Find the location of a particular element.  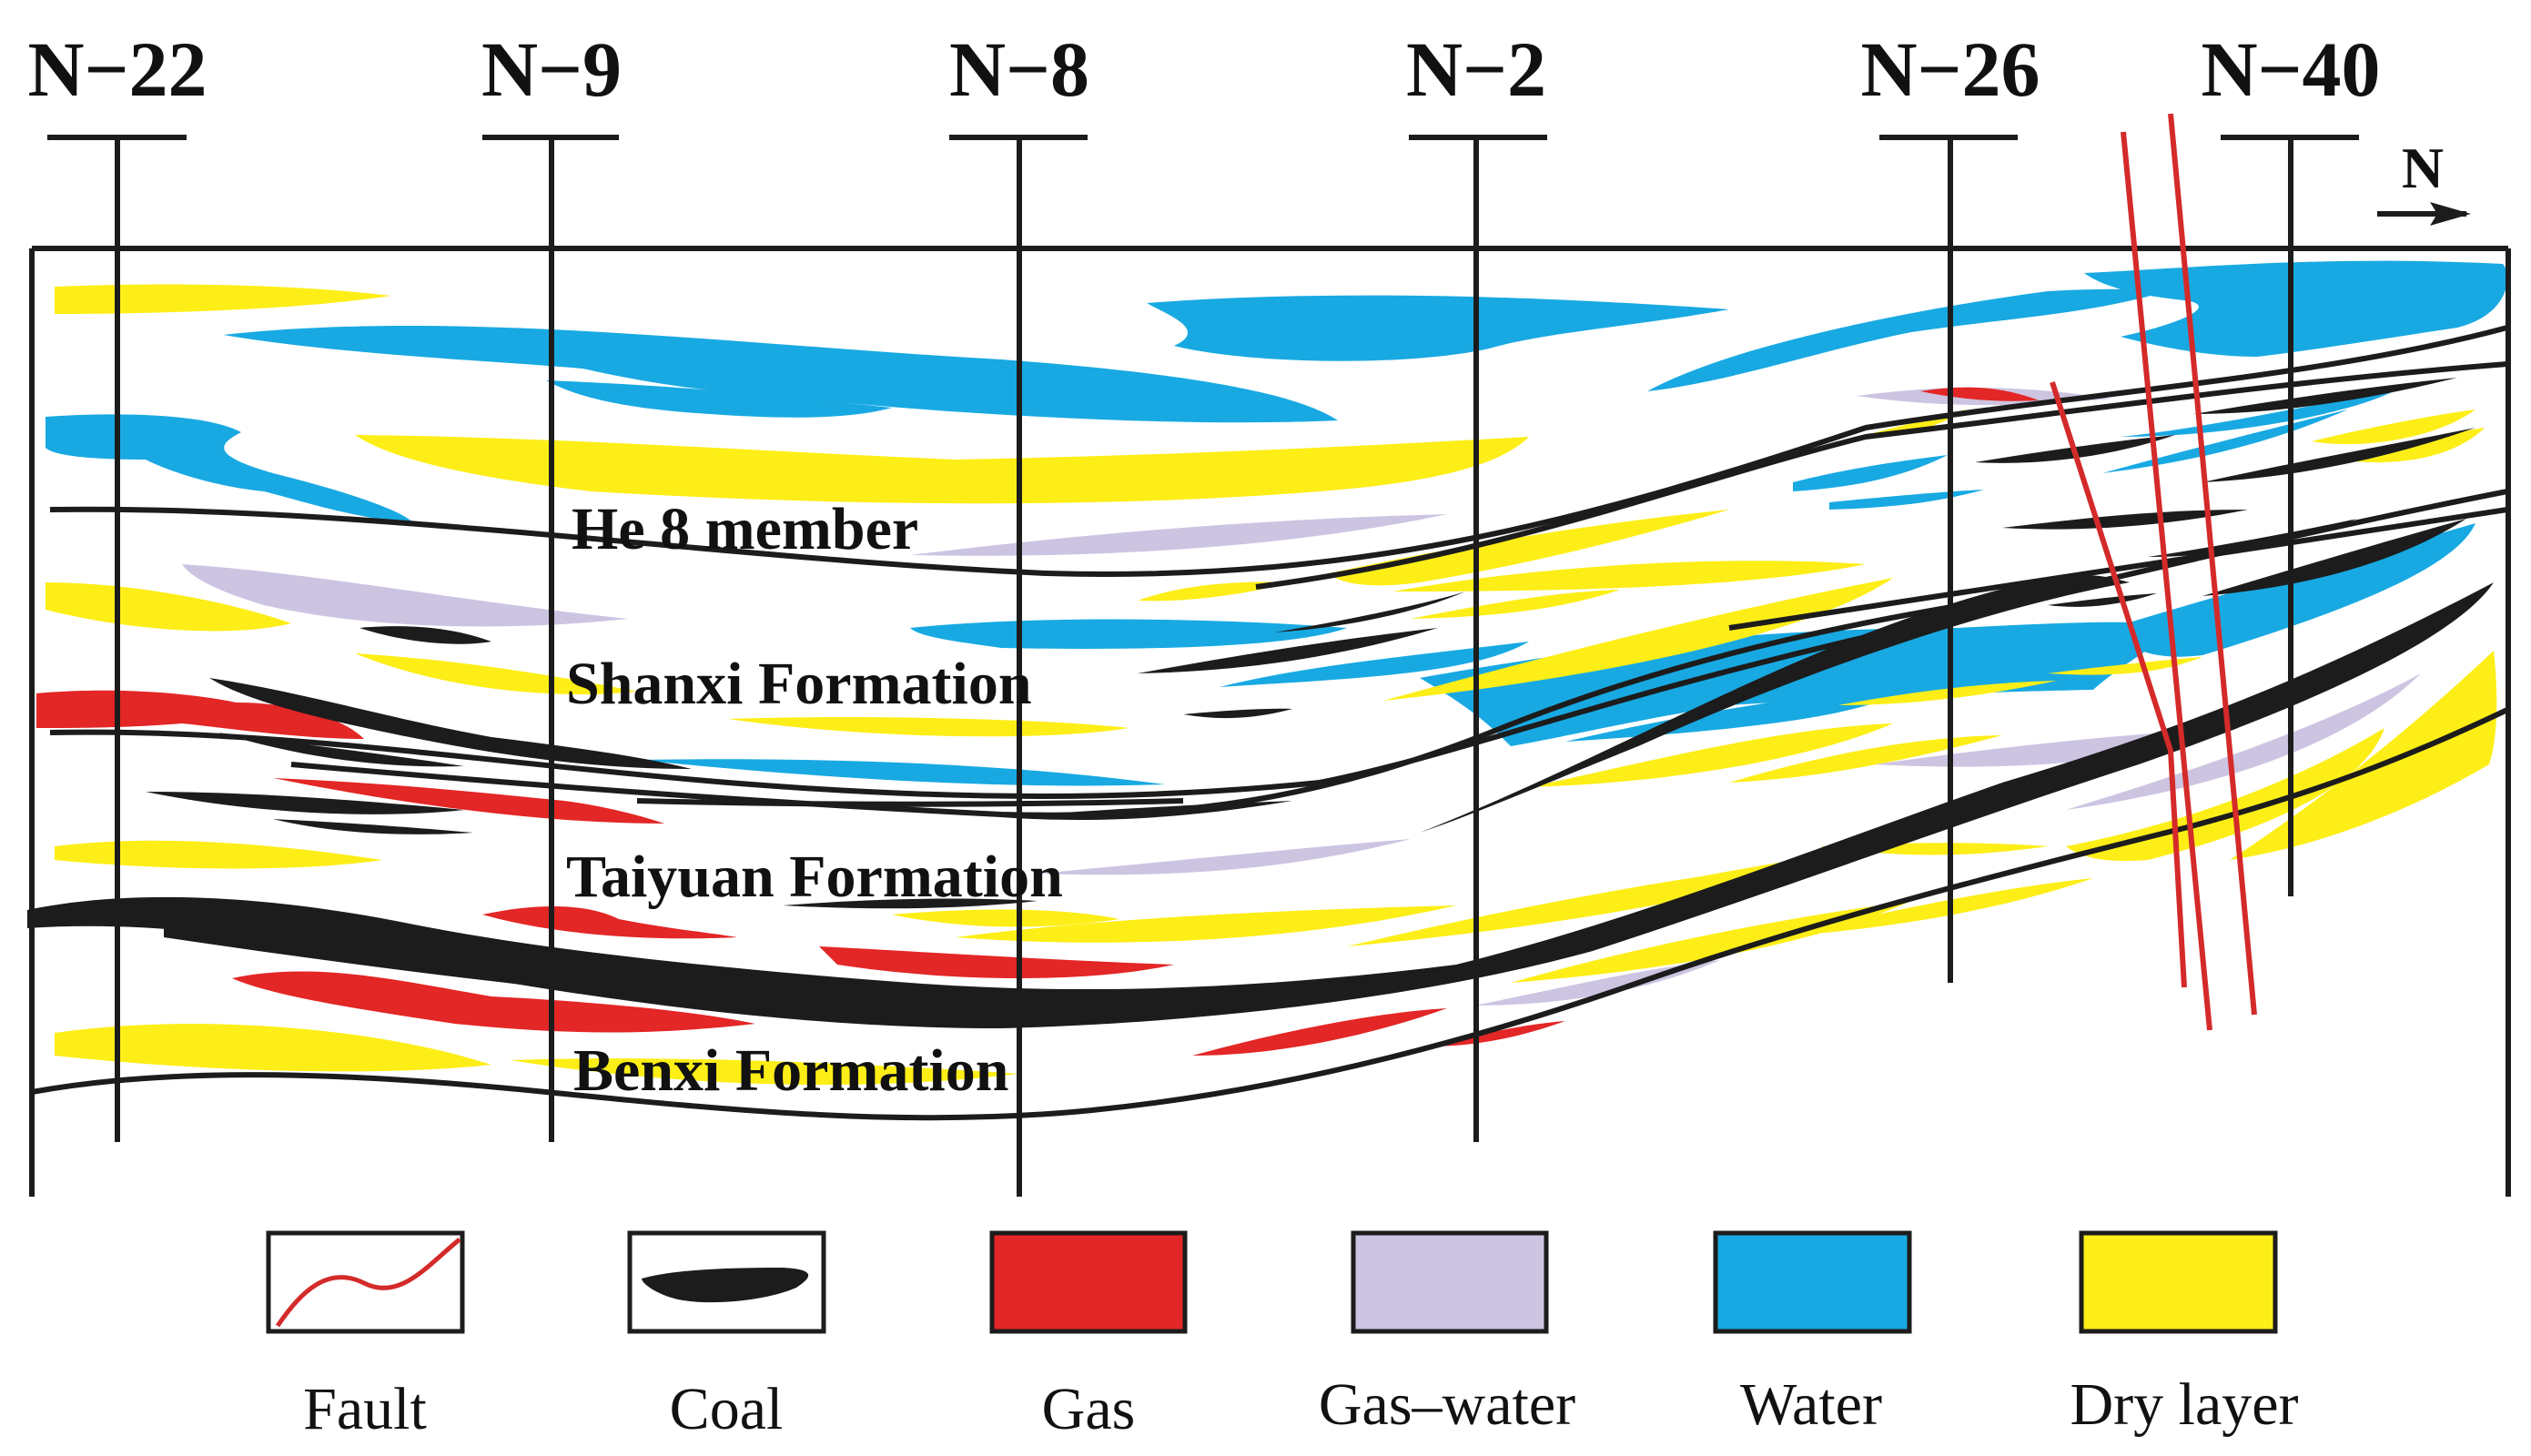

well-n26 is located at coordinates (1949, 559).